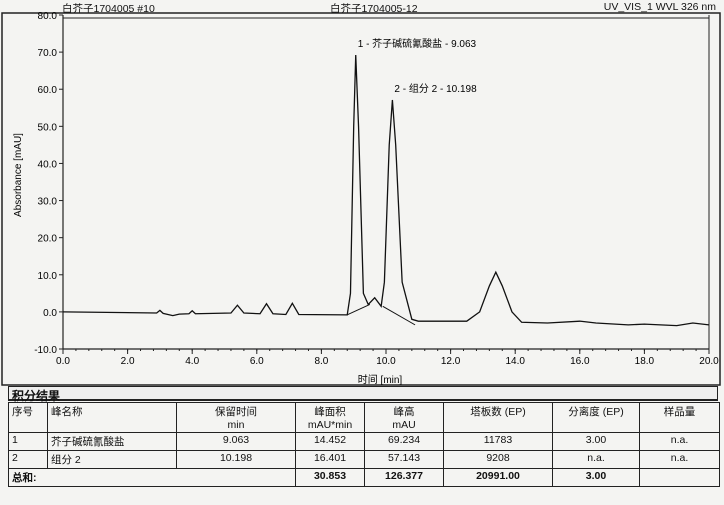  What do you see at coordinates (435, 88) in the screenshot?
I see `peak-label: 2 - 组分 2 - 10.198` at bounding box center [435, 88].